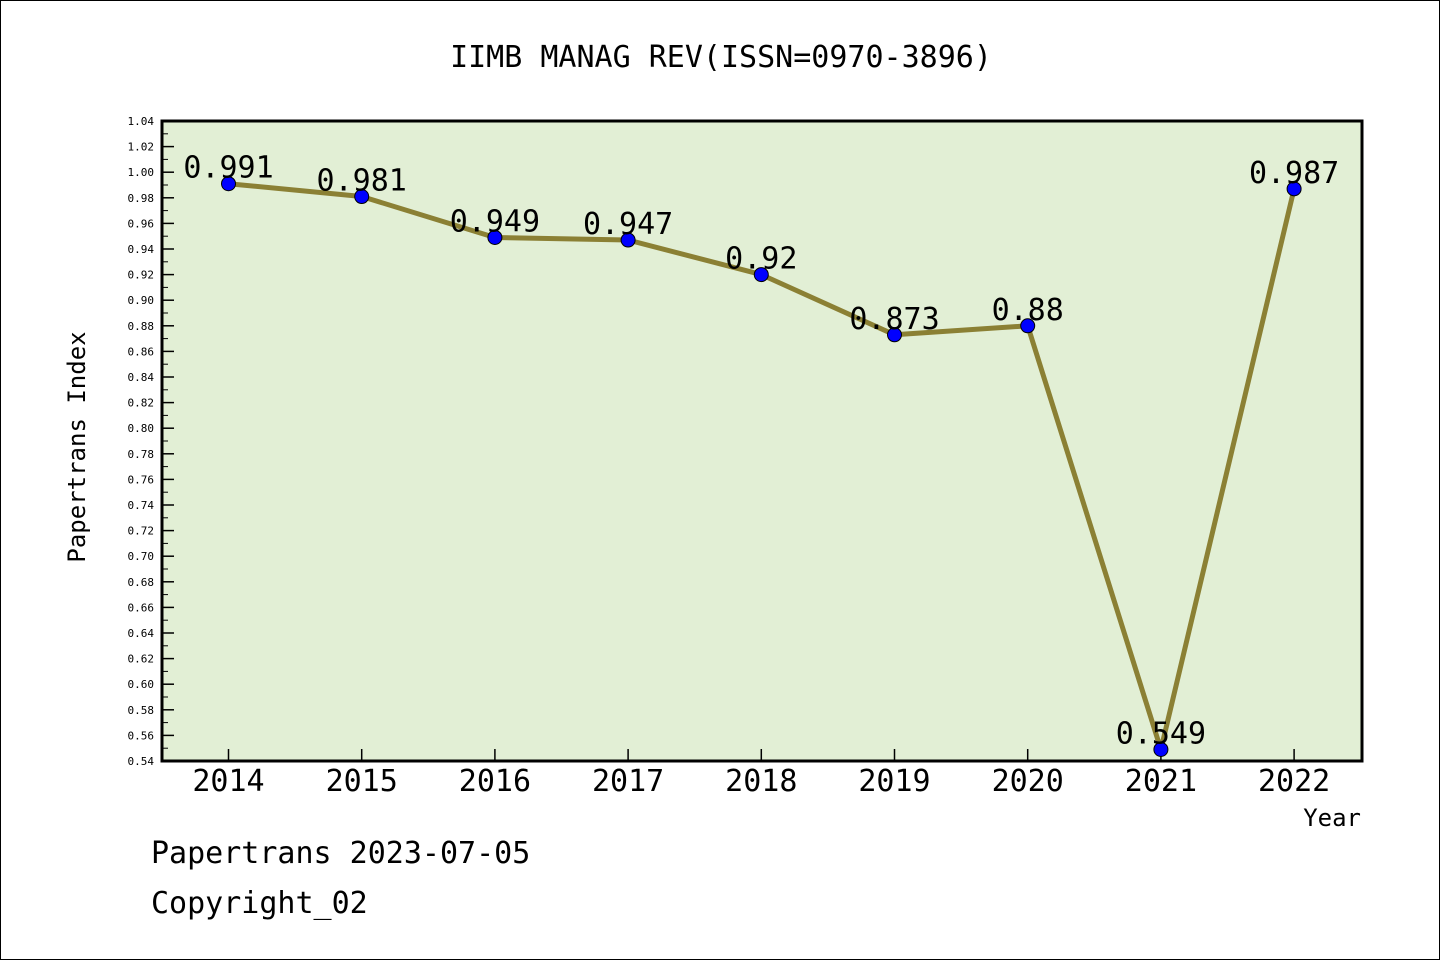  I want to click on y-tick-label: 0.92, so click(141, 275).